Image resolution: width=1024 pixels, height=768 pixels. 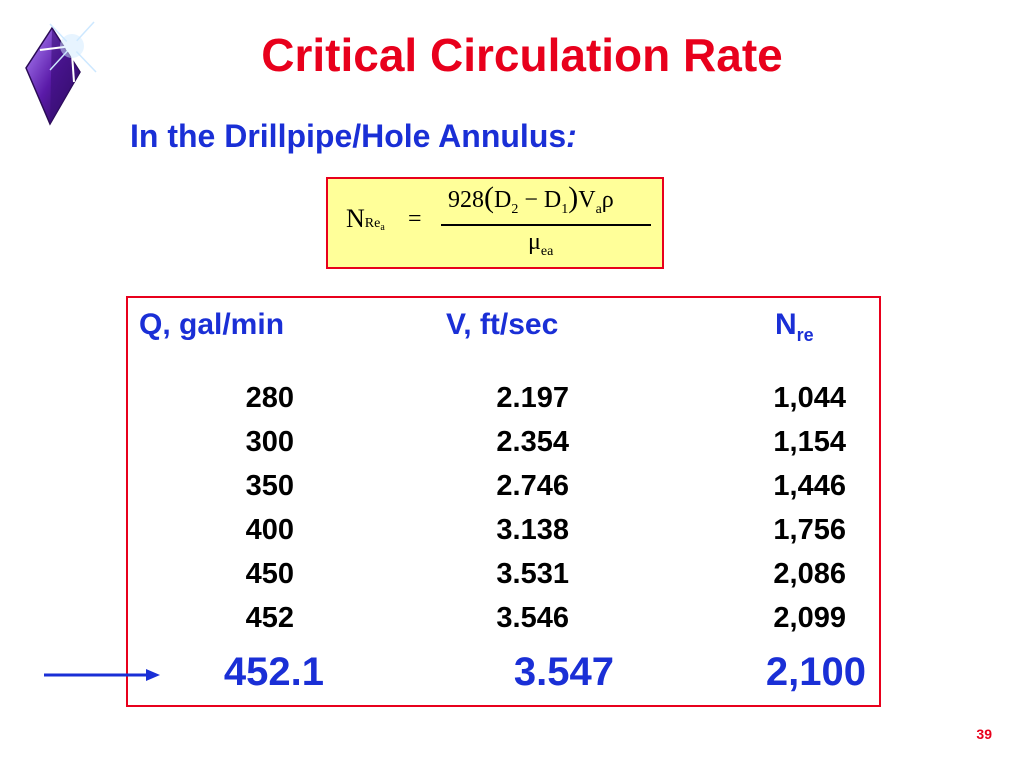 What do you see at coordinates (515, 209) in the screenshot?
I see `numerator-d2-sub: 2` at bounding box center [515, 209].